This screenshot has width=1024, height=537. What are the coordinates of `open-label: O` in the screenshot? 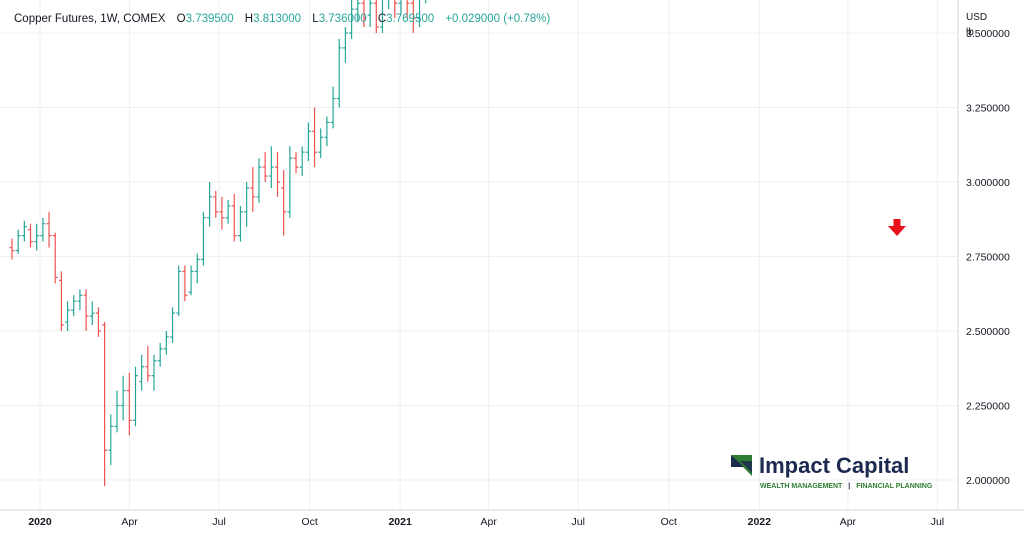 It's located at (181, 19).